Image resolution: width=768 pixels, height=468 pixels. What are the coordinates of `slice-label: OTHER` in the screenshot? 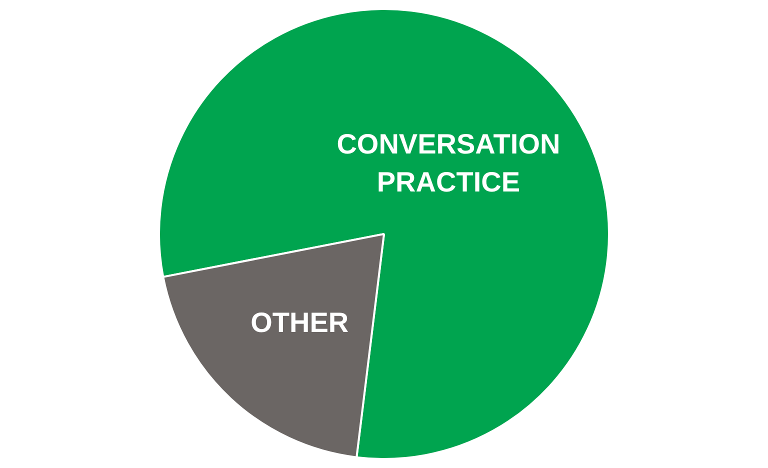 It's located at (299, 322).